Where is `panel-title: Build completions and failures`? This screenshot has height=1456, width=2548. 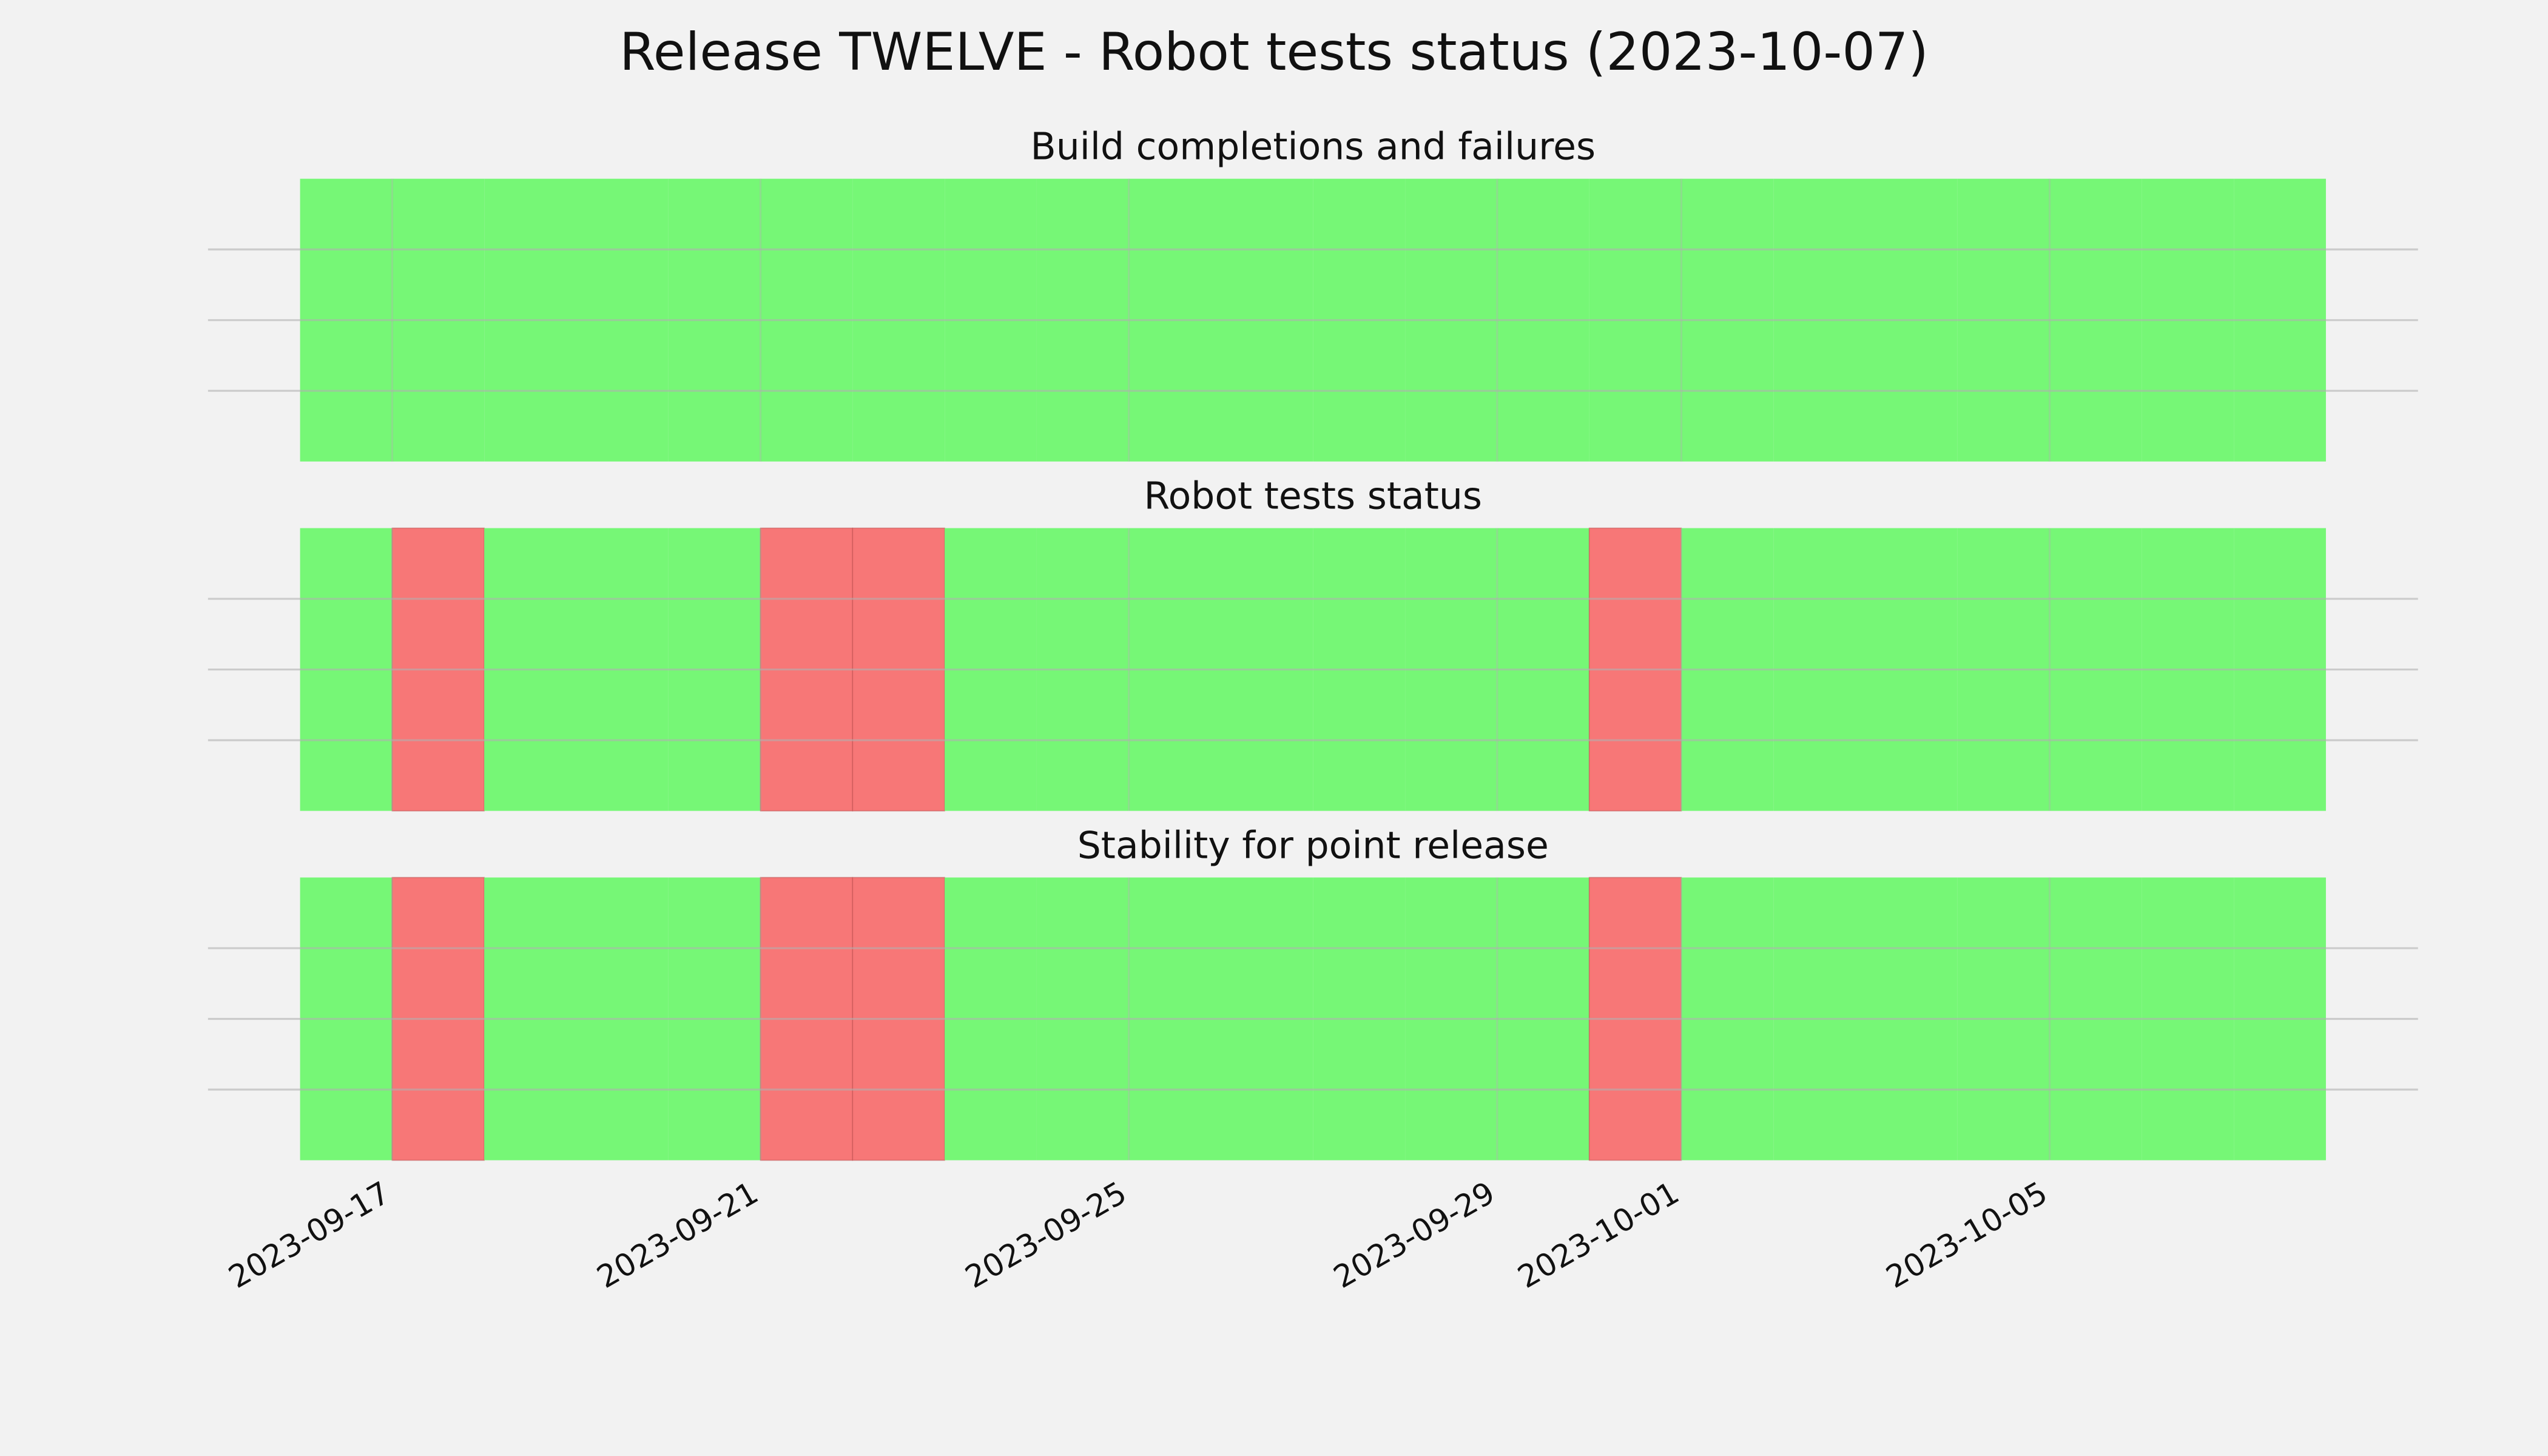
panel-title: Build completions and failures is located at coordinates (1313, 147).